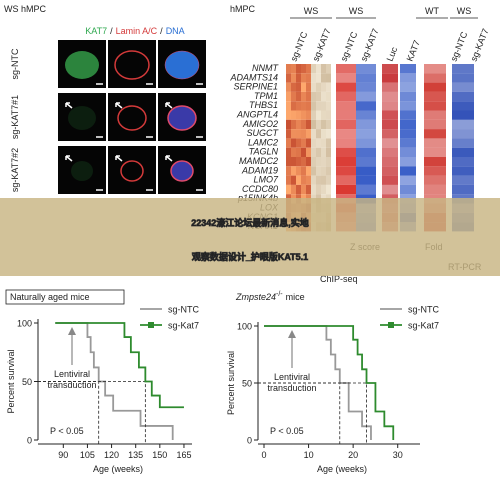 The height and width of the screenshot is (485, 500). I want to click on title-part: -/-, so click(279, 294).